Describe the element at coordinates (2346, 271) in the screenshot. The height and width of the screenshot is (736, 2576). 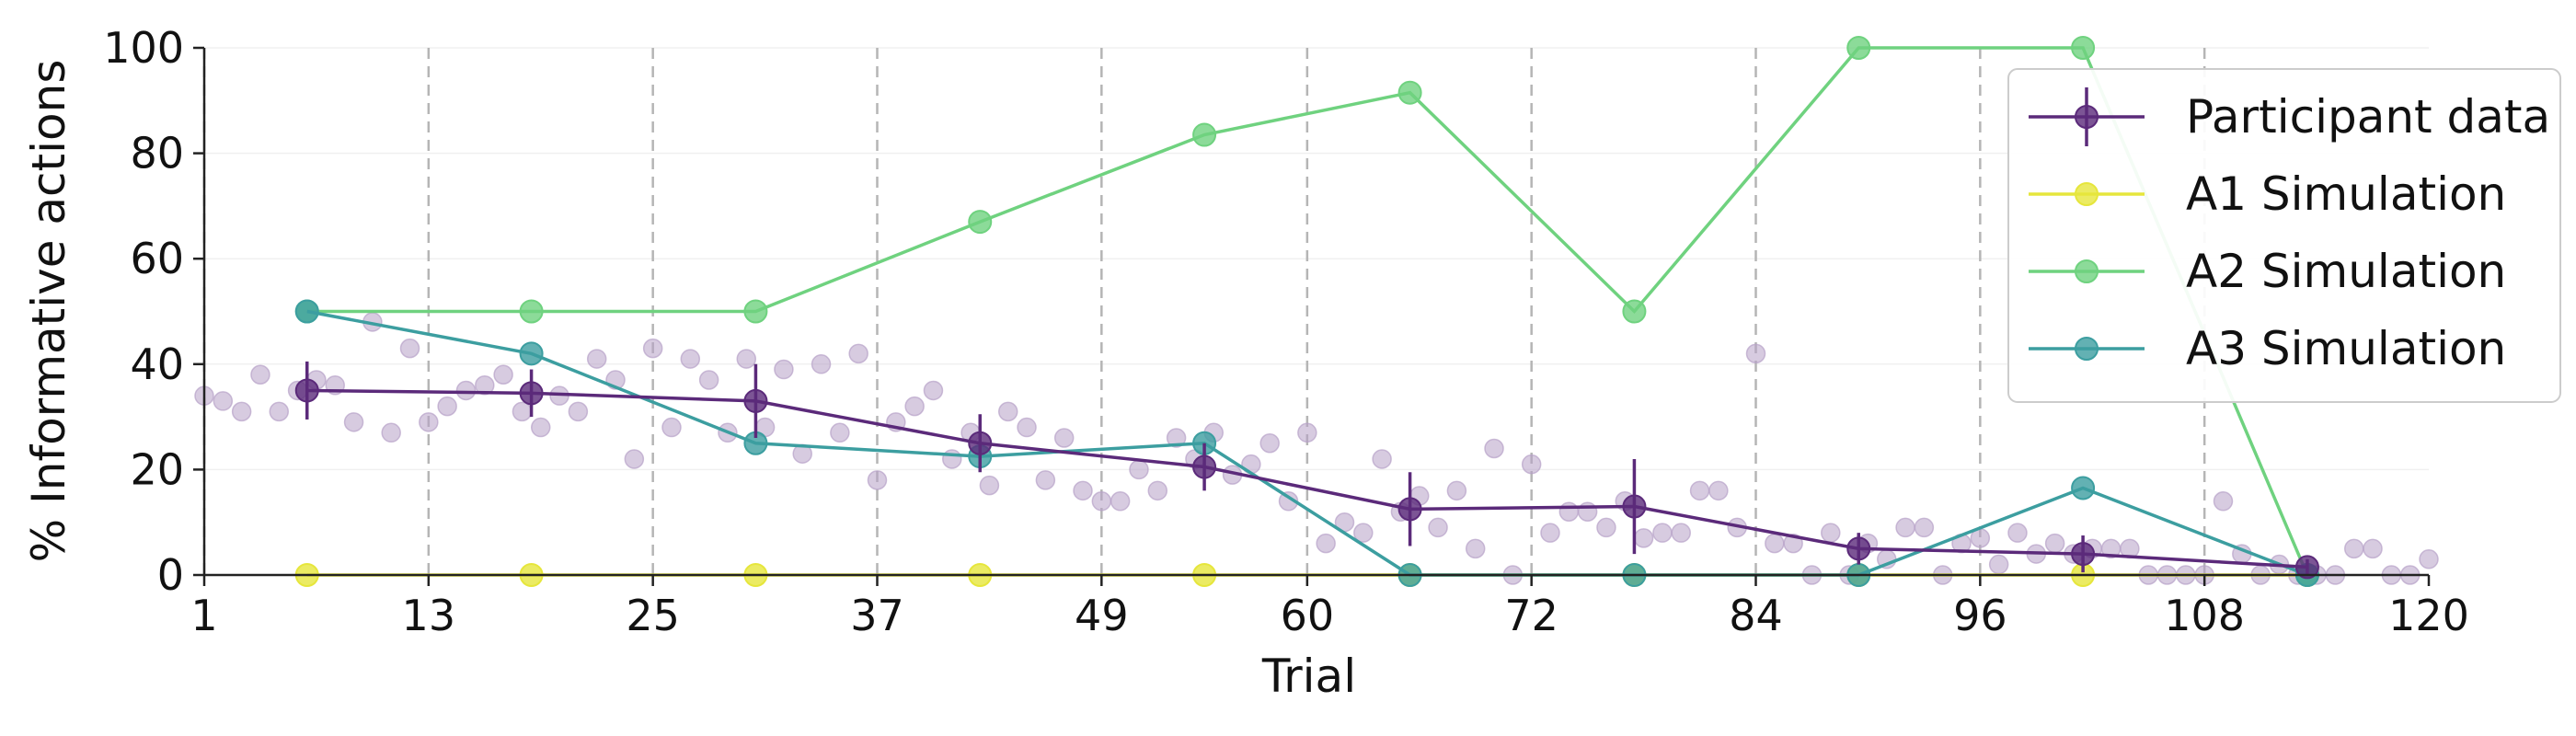
I see `legend-label: A2 Simulation` at that location.